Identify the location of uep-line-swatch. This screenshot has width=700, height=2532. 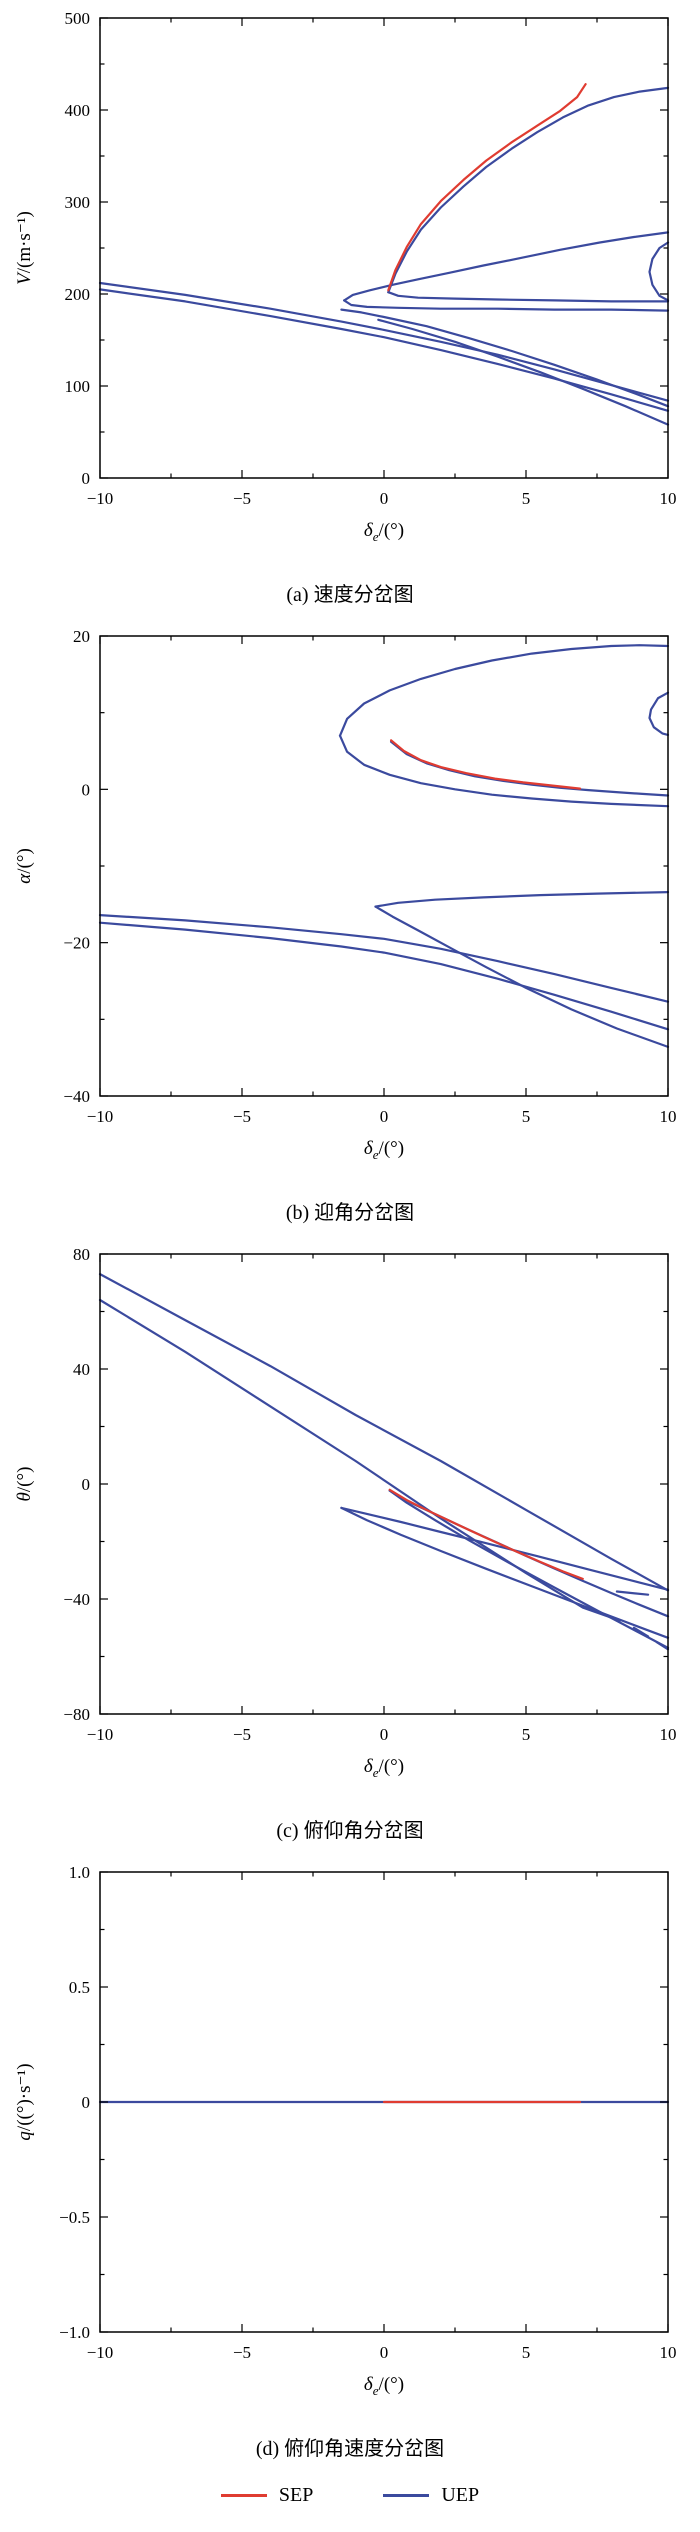
(406, 2495).